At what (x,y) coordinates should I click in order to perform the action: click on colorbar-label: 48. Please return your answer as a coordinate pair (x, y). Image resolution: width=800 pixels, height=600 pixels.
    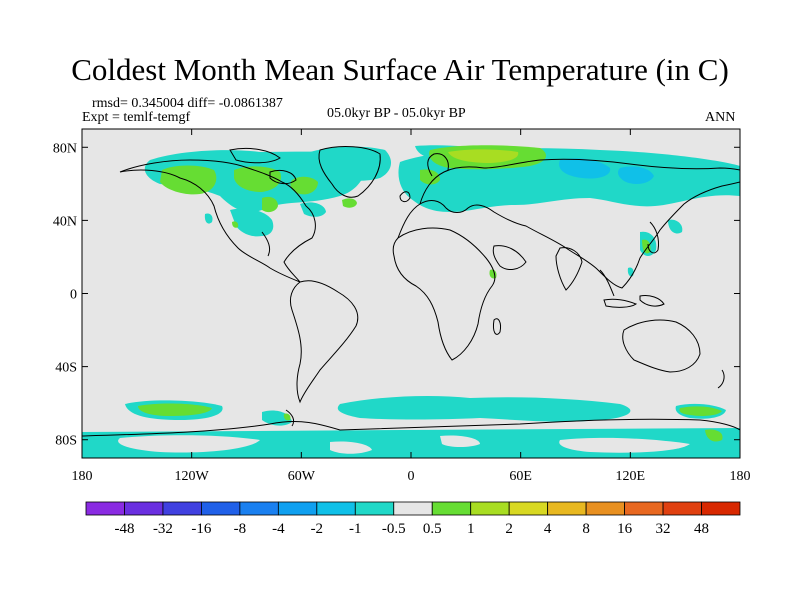
    Looking at the image, I should click on (701, 529).